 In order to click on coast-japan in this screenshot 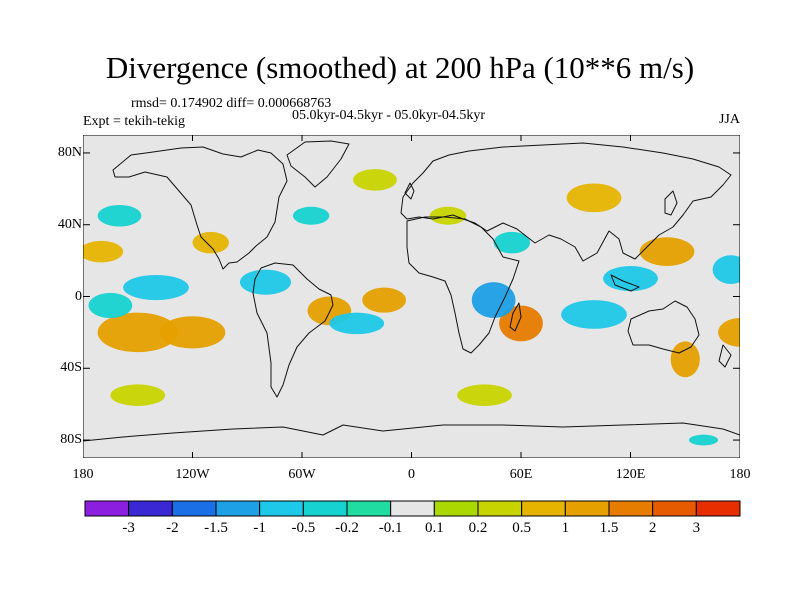, I will do `click(671, 203)`.